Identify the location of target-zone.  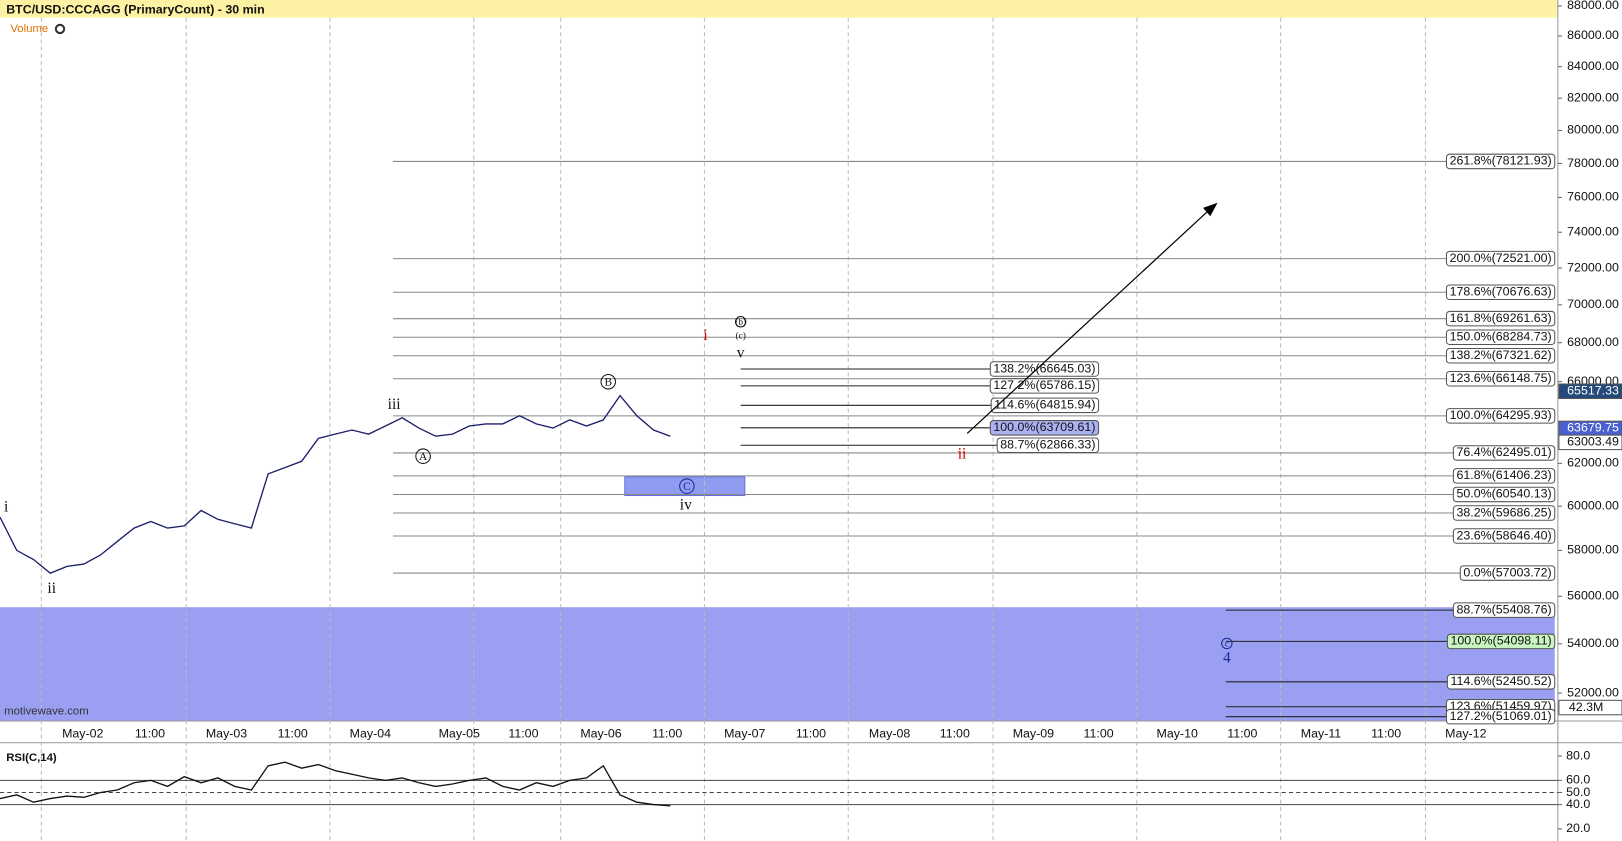
(685, 486).